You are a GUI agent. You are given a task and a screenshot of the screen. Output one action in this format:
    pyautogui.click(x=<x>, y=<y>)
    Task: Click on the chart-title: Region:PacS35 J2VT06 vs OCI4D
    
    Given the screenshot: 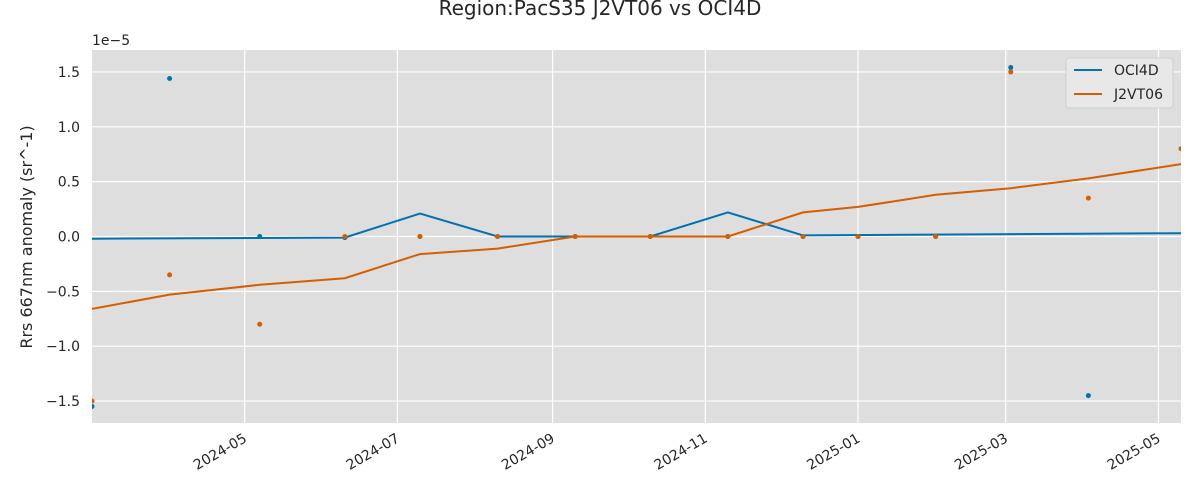 What is the action you would take?
    pyautogui.click(x=600, y=10)
    